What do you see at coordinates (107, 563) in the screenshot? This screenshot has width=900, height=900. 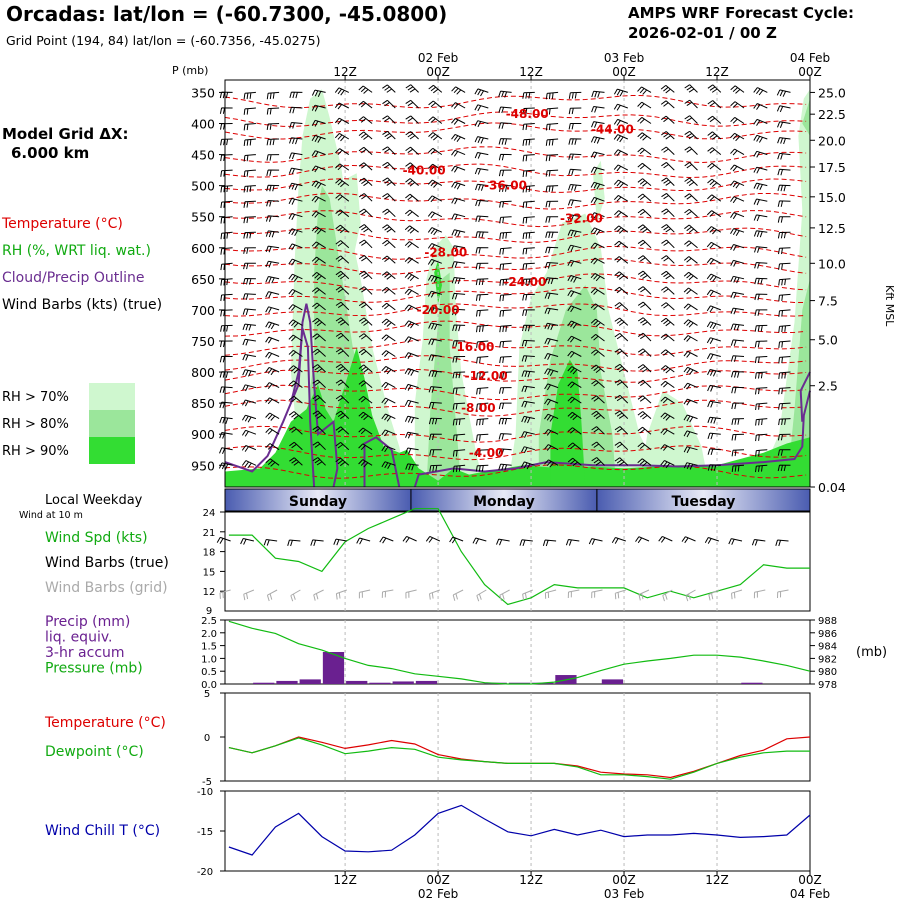 I see `wind-legend-label: Wind Barbs (true)` at bounding box center [107, 563].